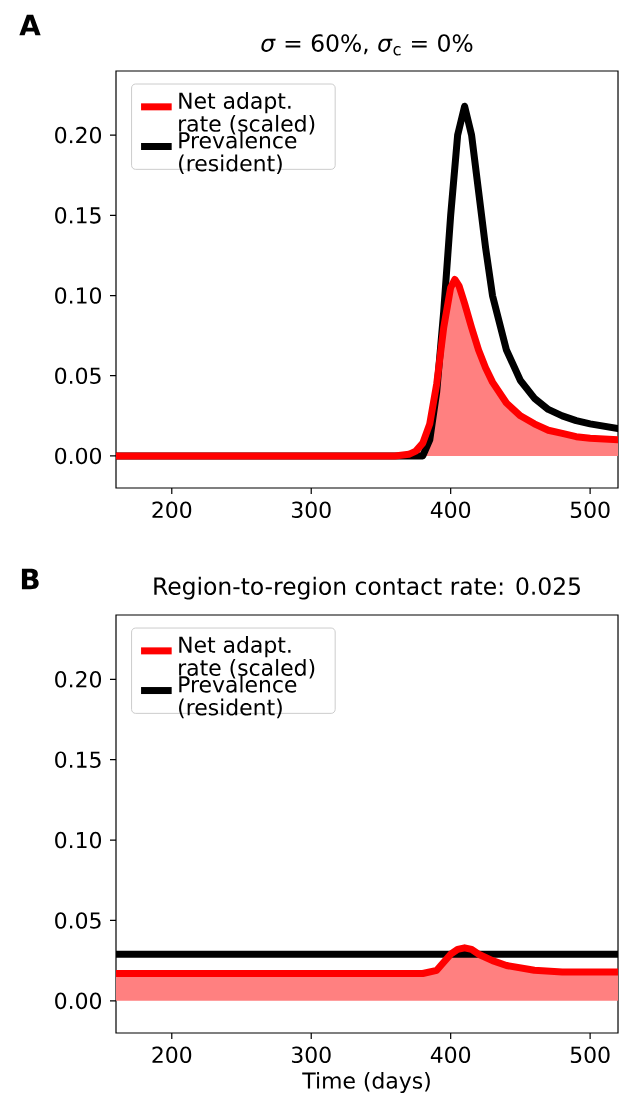 The width and height of the screenshot is (619, 1117). Describe the element at coordinates (367, 45) in the screenshot. I see `chart-title: σ = 60%, σ$_{c}$ = 0%` at that location.